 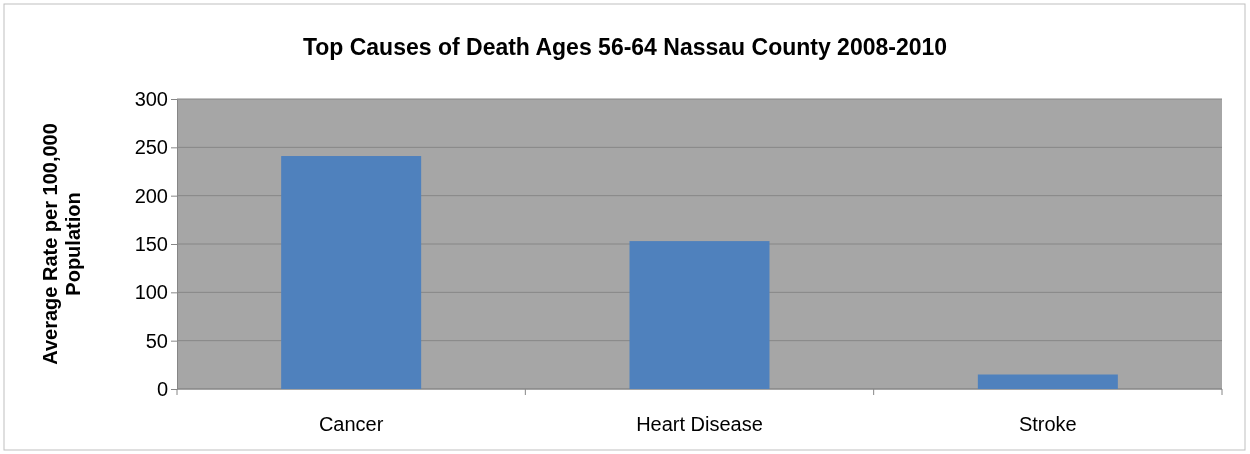 I want to click on y-tick-label: 0, so click(x=162, y=388).